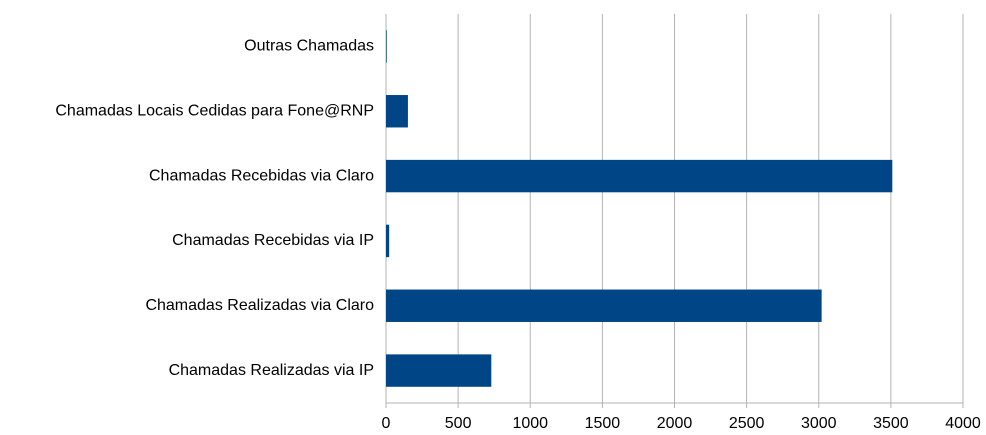  I want to click on x-tick-label: 3500, so click(891, 423).